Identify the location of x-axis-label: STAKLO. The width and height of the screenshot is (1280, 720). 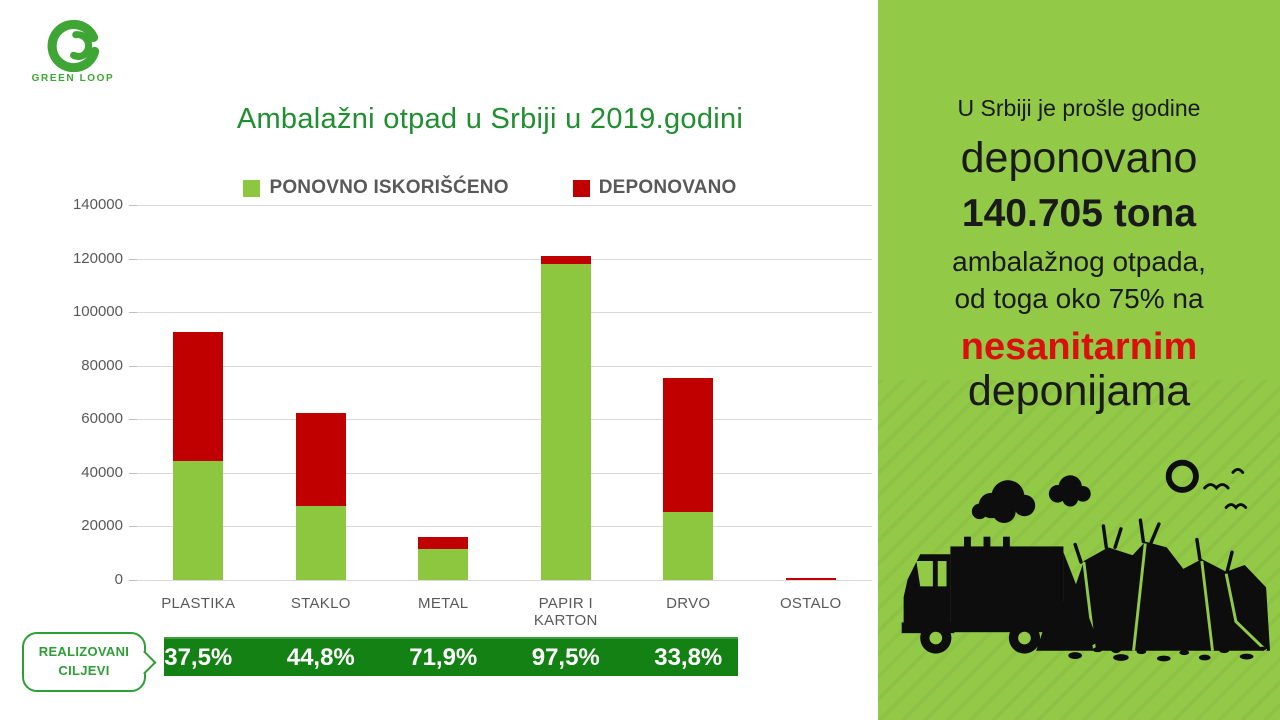
(320, 603).